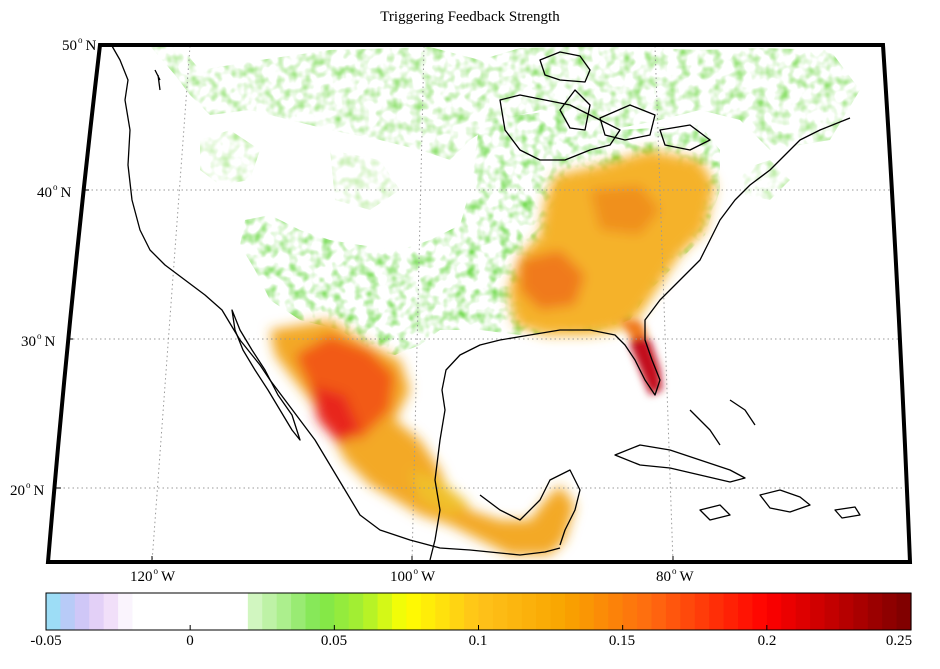 The height and width of the screenshot is (669, 940). Describe the element at coordinates (622, 641) in the screenshot. I see `colorbar-tick-label: 0.15` at that location.